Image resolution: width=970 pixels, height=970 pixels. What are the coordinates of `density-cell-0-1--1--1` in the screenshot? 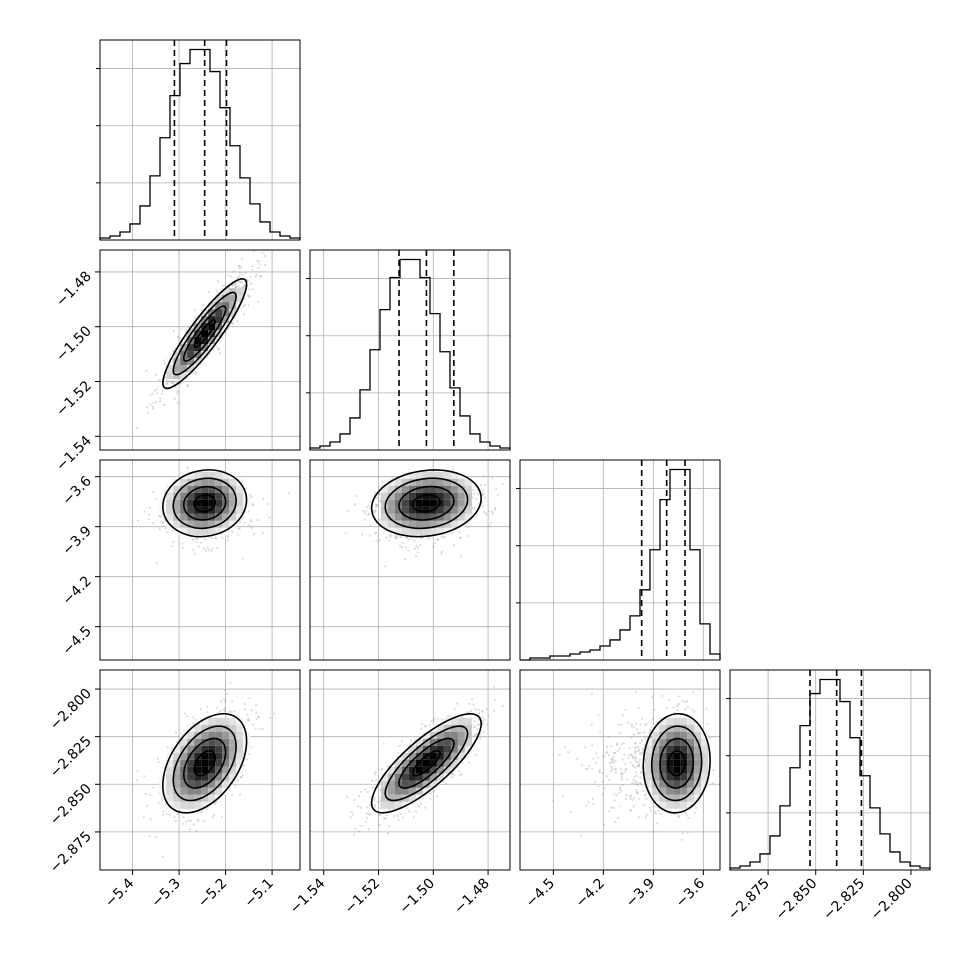 It's located at (198, 327).